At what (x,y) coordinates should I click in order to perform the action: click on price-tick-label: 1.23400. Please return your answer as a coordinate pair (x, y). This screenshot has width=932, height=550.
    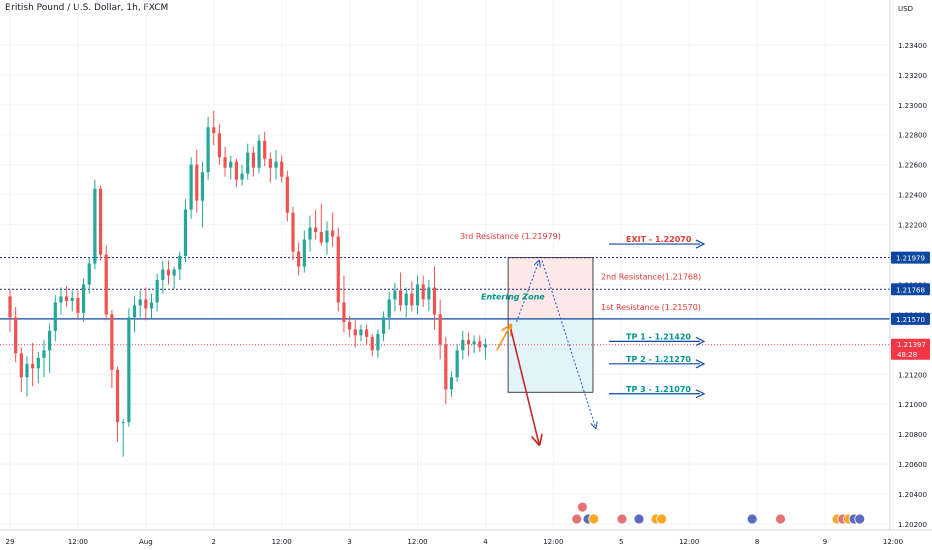
    Looking at the image, I should click on (912, 46).